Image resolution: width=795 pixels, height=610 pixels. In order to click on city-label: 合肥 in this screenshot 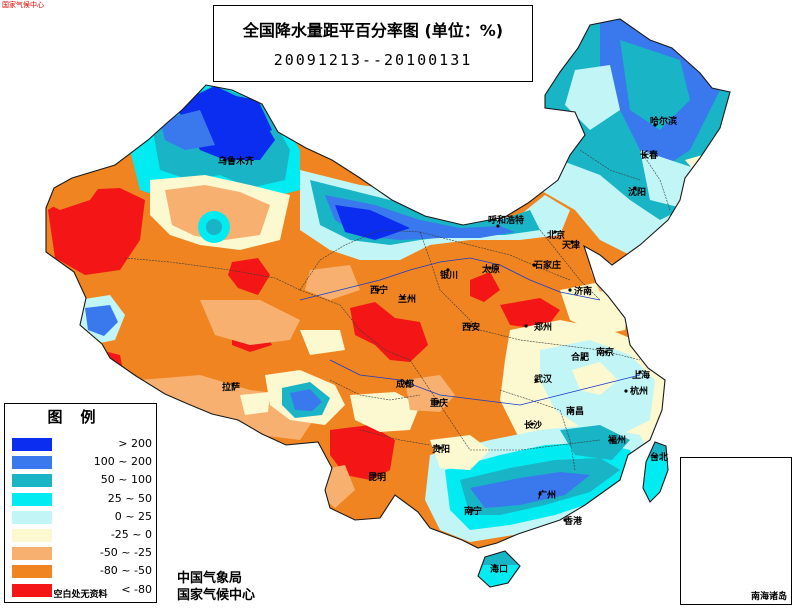, I will do `click(580, 358)`.